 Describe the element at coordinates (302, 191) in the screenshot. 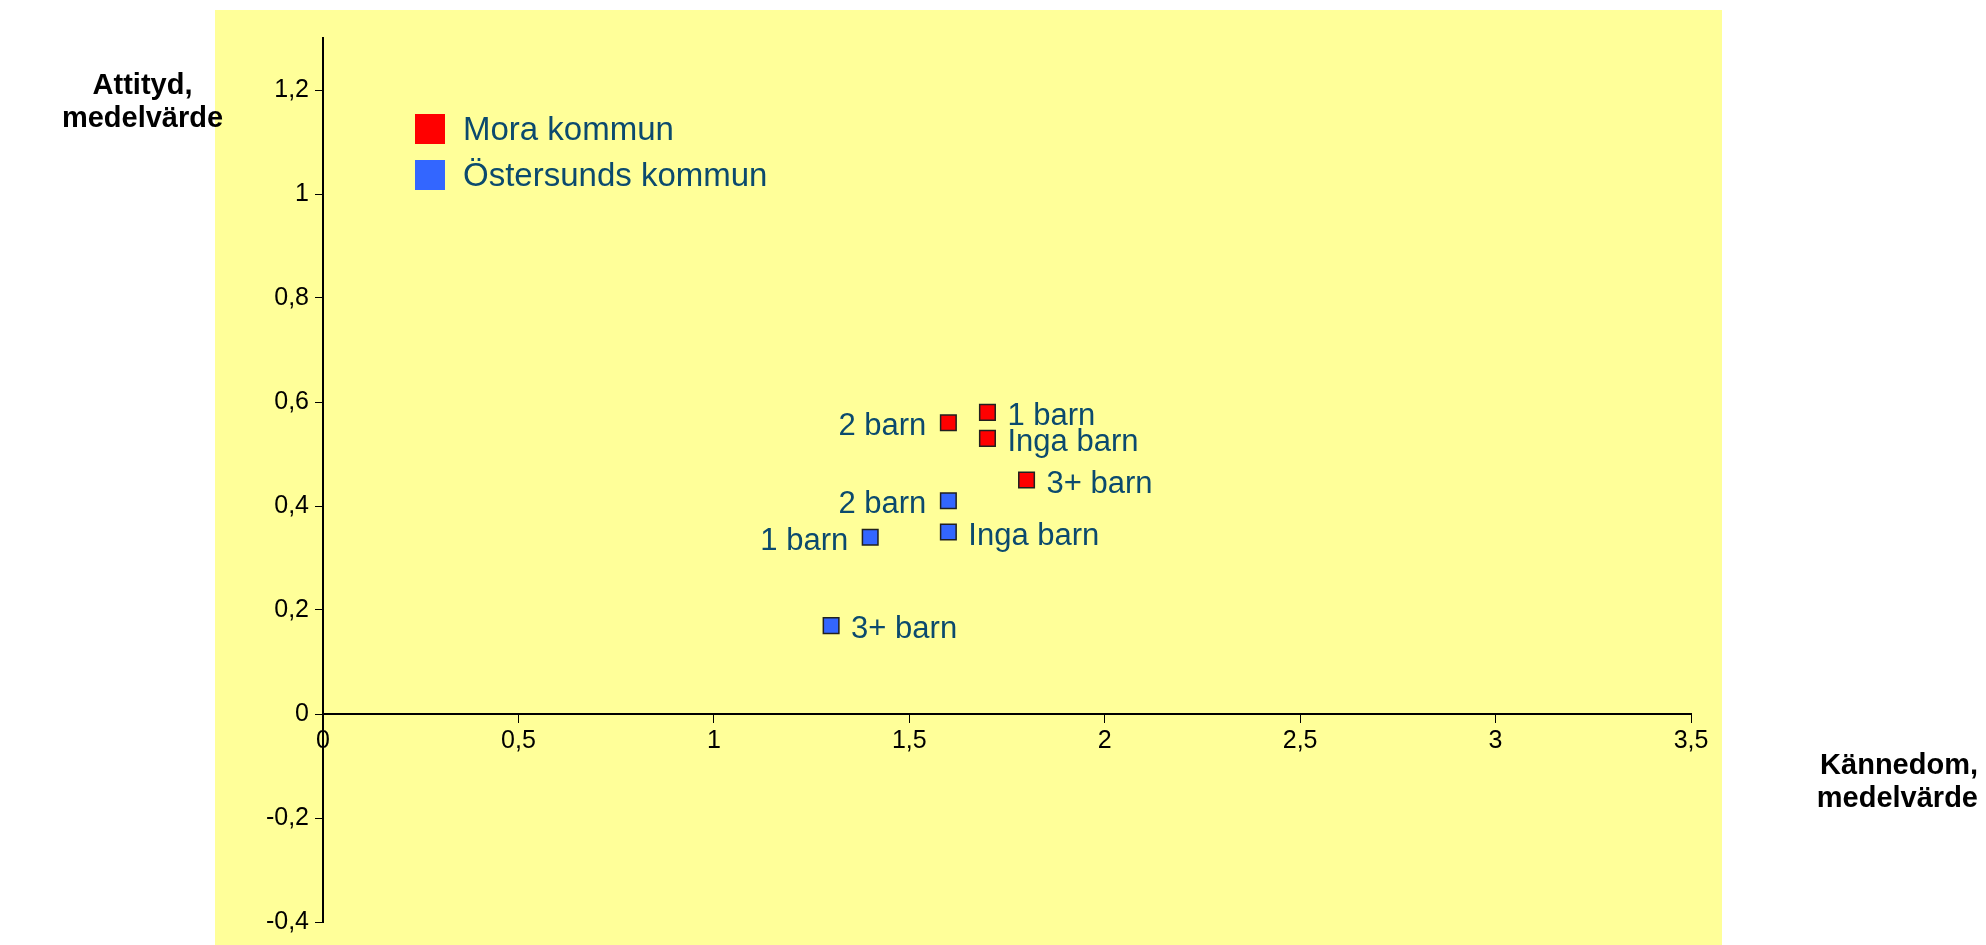

I see `y-tick-label: 1` at that location.